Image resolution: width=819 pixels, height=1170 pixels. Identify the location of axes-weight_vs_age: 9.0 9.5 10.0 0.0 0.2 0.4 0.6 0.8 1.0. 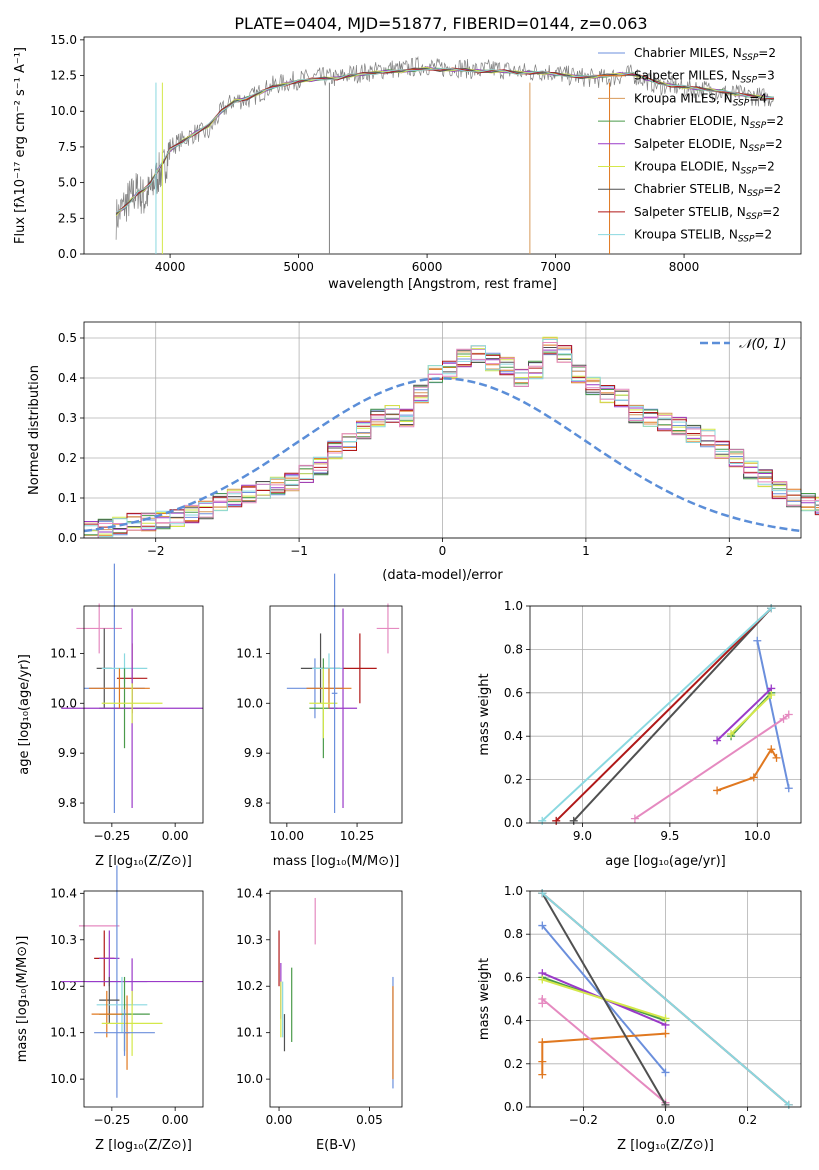
(653, 721).